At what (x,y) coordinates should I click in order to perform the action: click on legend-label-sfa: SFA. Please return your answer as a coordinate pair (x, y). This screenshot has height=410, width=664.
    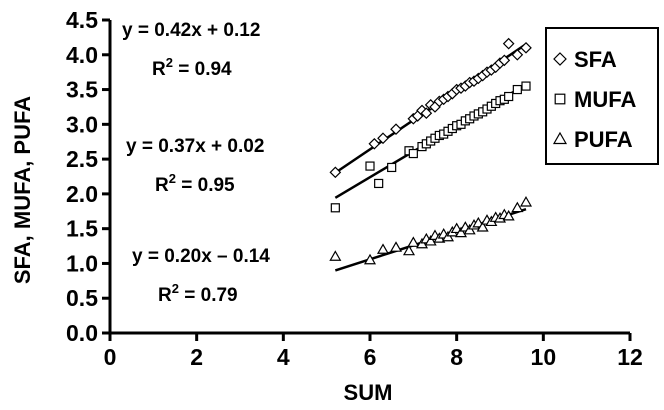
    Looking at the image, I should click on (595, 59).